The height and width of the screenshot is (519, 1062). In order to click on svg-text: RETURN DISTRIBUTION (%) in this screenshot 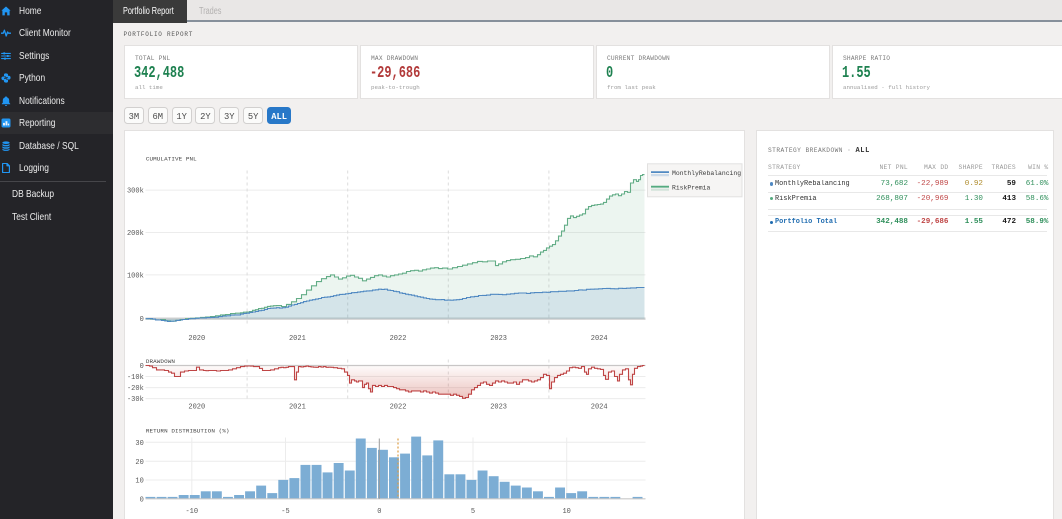, I will do `click(187, 430)`.